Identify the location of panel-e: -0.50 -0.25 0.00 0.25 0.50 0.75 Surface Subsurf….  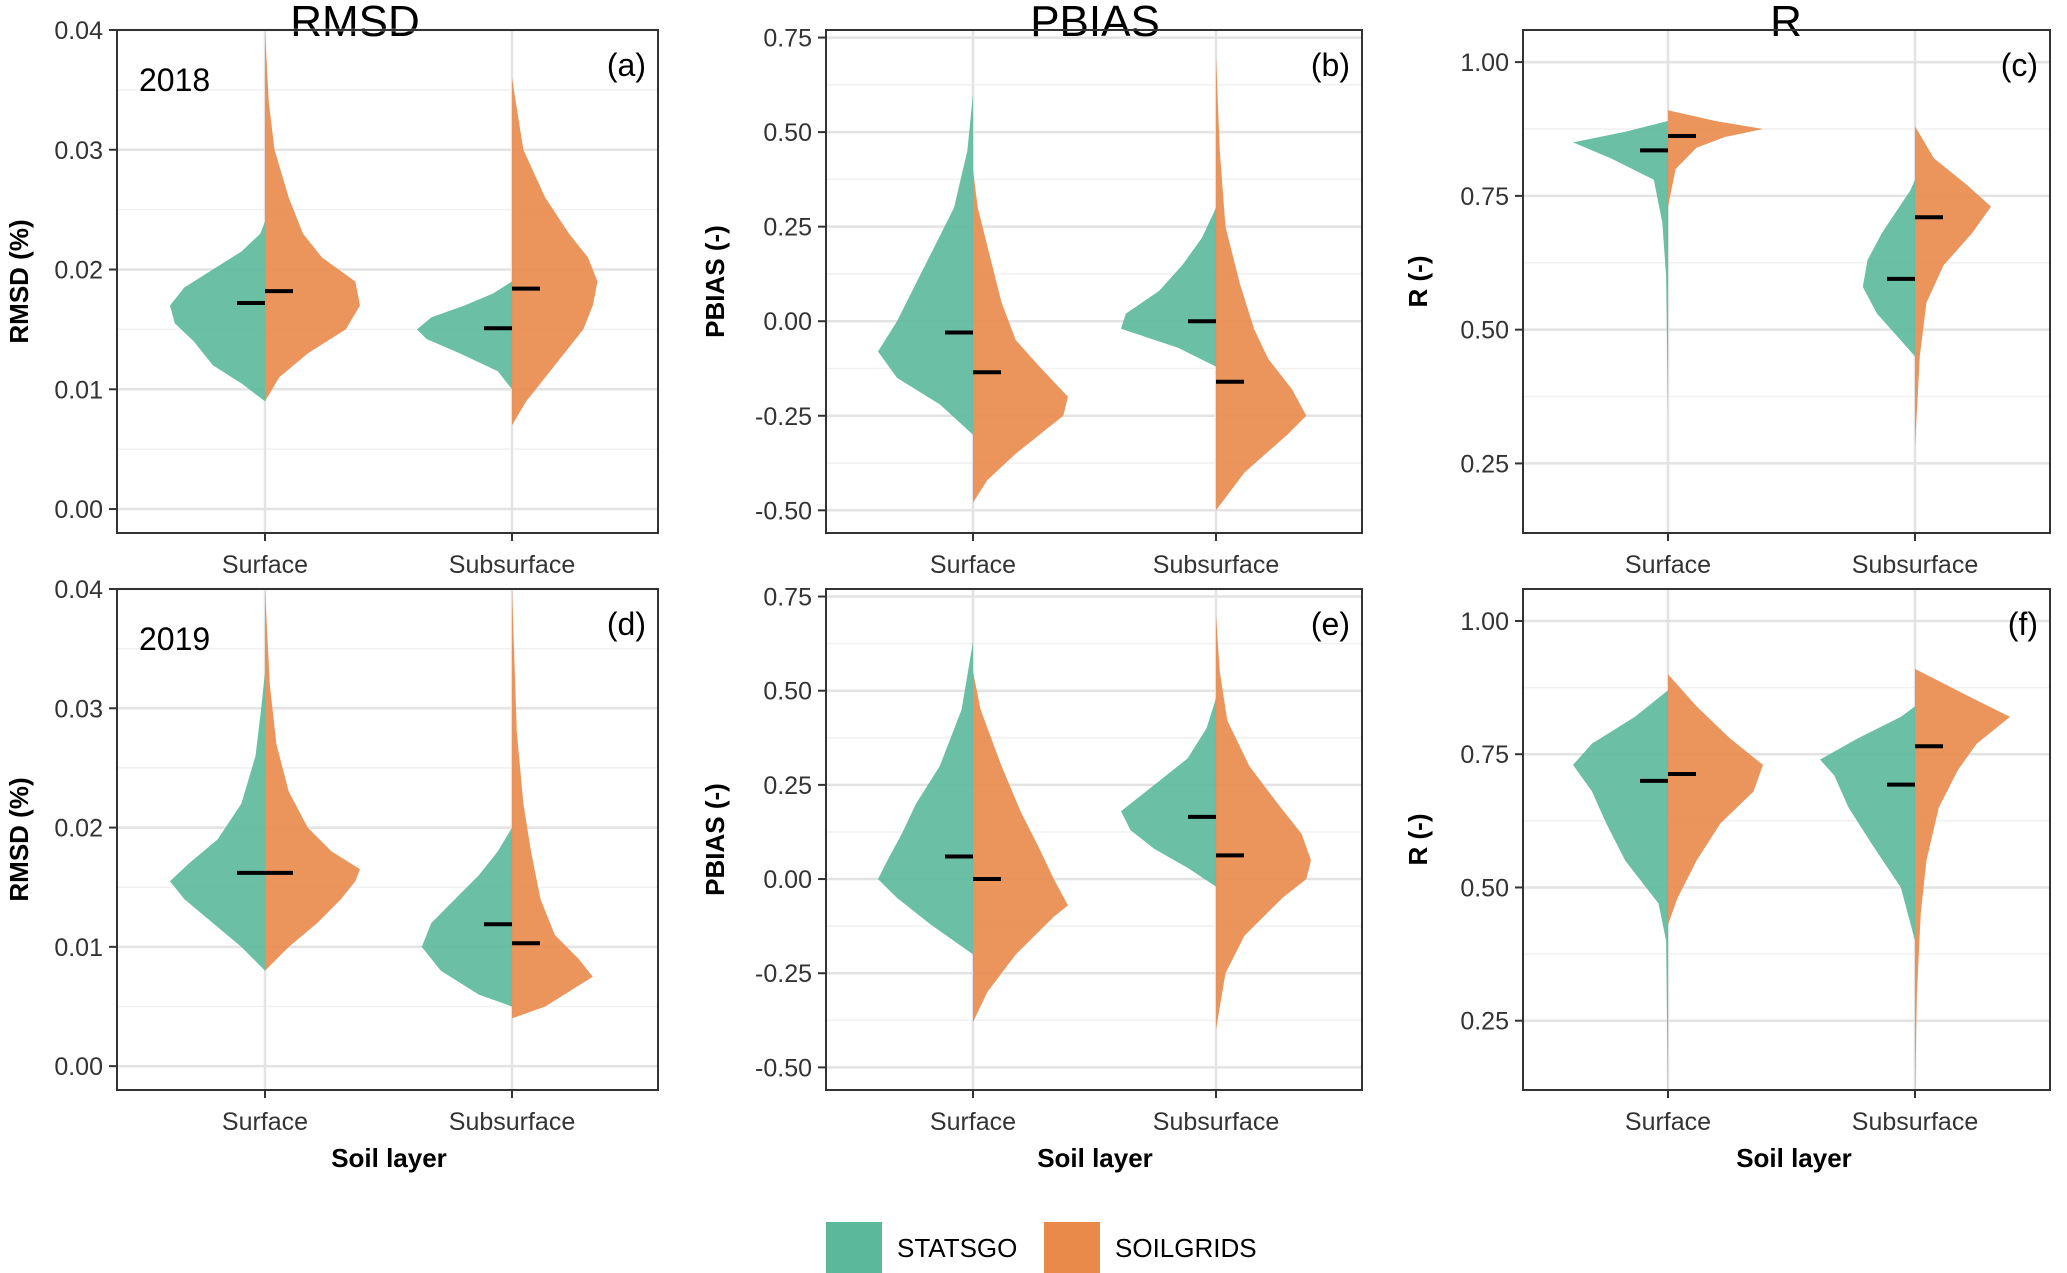
(1031, 860).